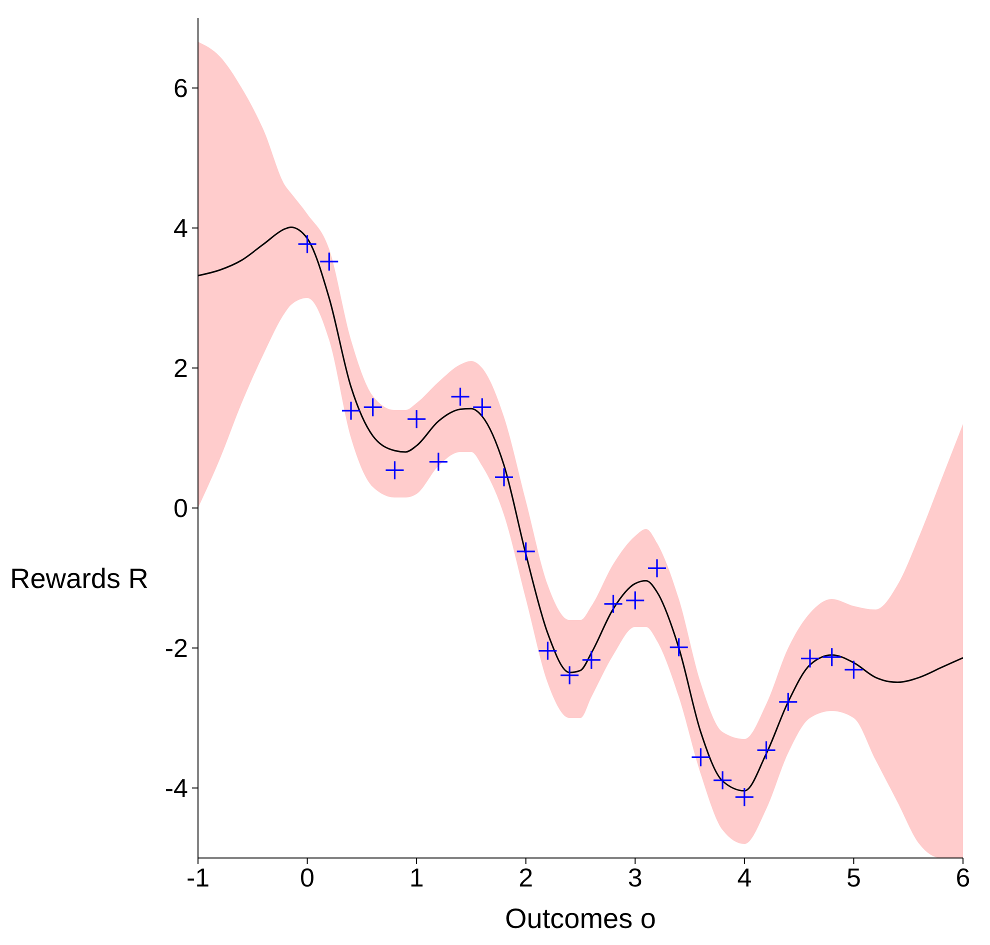 This screenshot has width=990, height=945. I want to click on x-tick-label: 0, so click(307, 877).